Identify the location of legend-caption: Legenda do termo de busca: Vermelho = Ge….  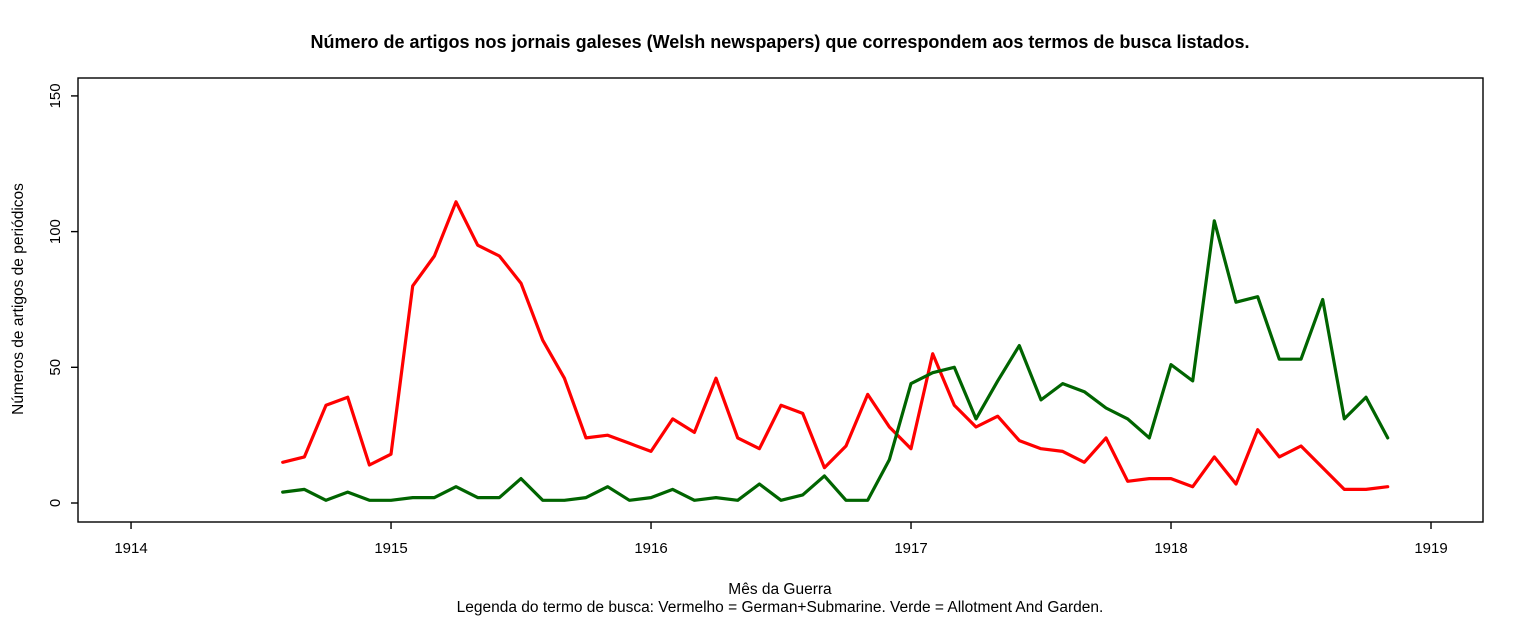
(780, 607).